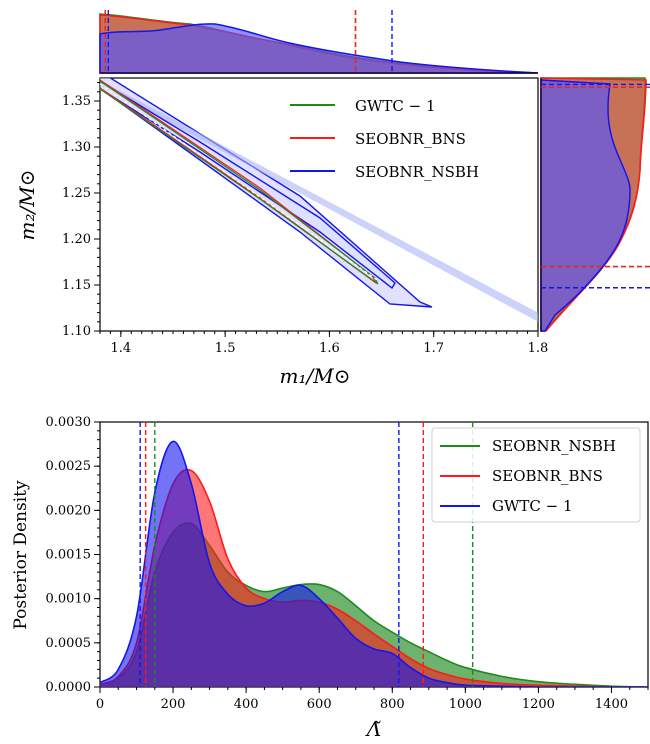 The height and width of the screenshot is (744, 650). What do you see at coordinates (547, 476) in the screenshot?
I see `legend-b-bns-label: SEOBNR_BNS` at bounding box center [547, 476].